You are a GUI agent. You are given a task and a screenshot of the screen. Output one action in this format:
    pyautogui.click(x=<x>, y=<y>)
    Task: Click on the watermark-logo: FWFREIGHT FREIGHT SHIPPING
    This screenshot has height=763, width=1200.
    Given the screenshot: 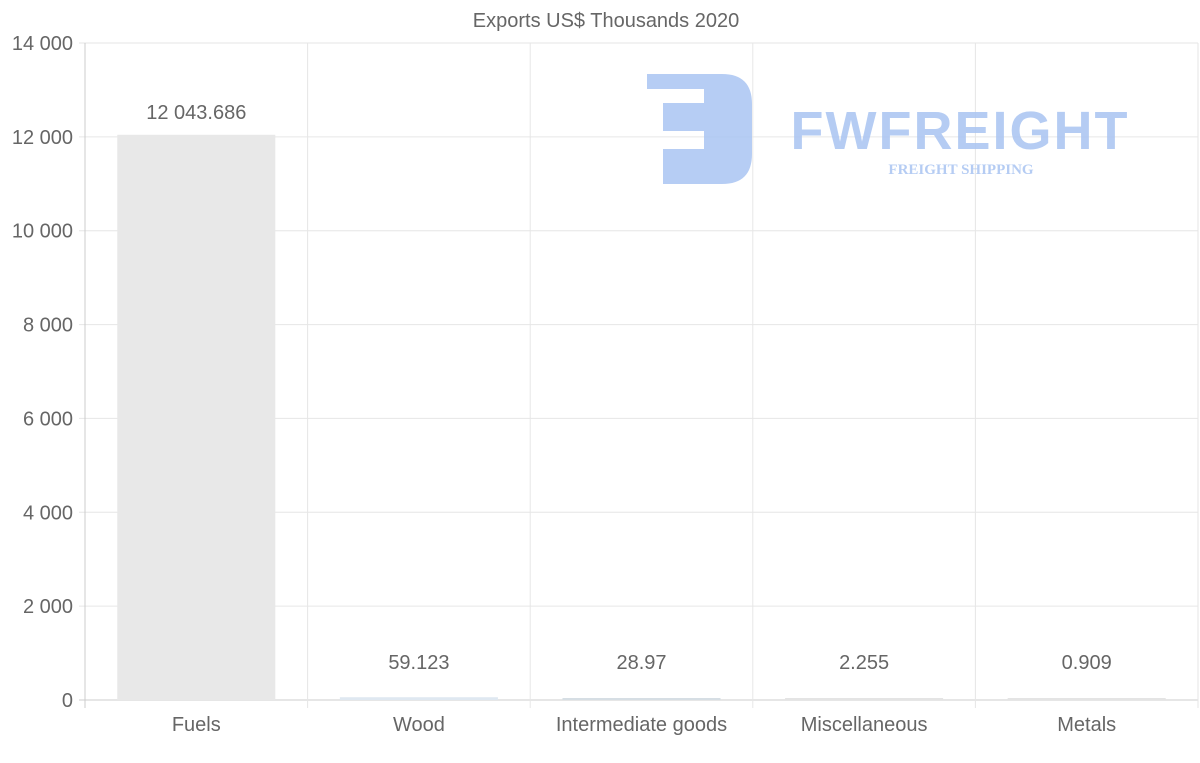 What is the action you would take?
    pyautogui.click(x=888, y=129)
    